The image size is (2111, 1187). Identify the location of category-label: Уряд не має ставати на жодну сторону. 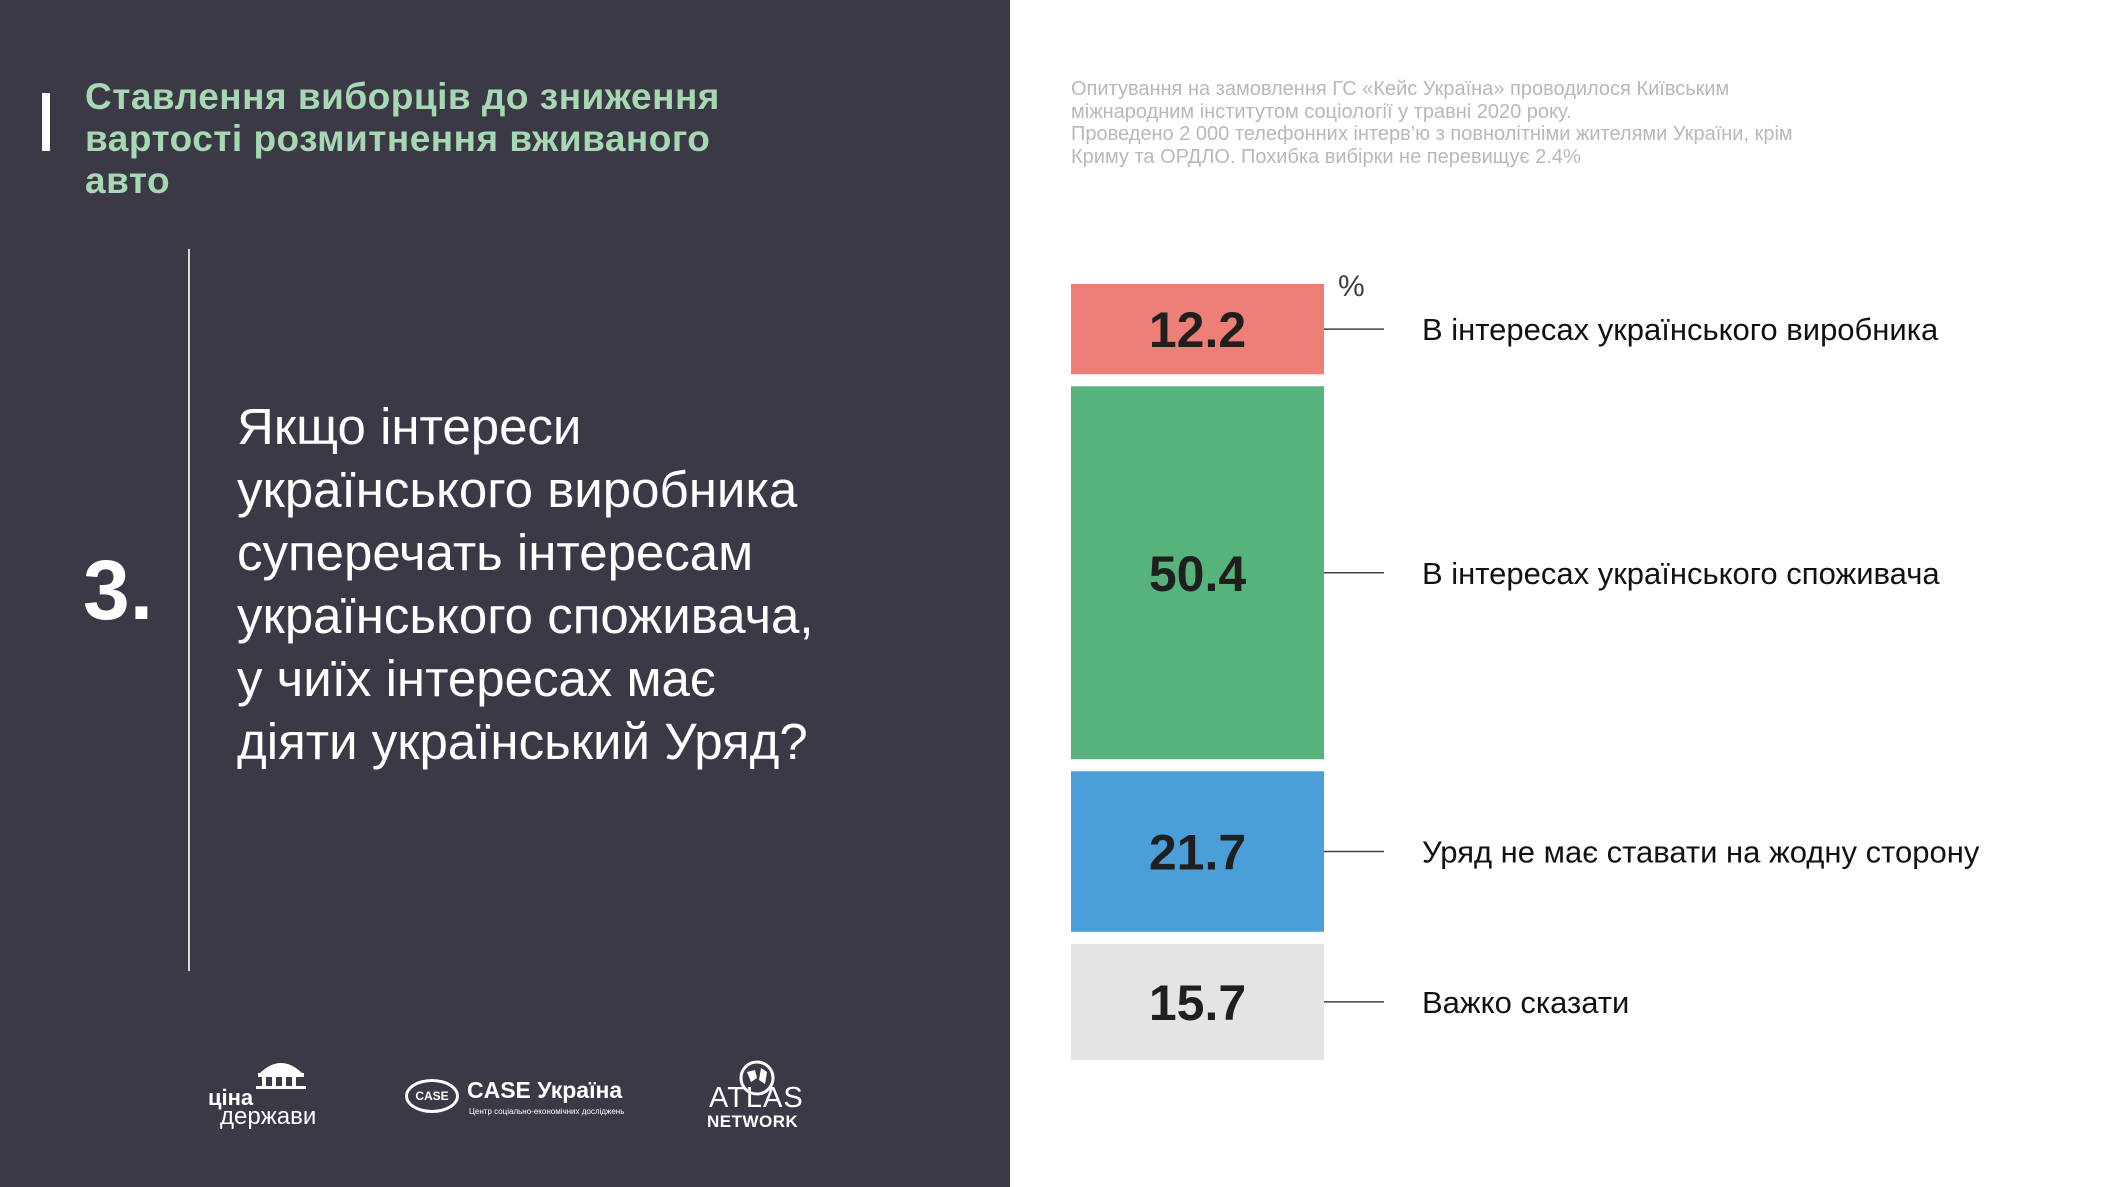
(1701, 852).